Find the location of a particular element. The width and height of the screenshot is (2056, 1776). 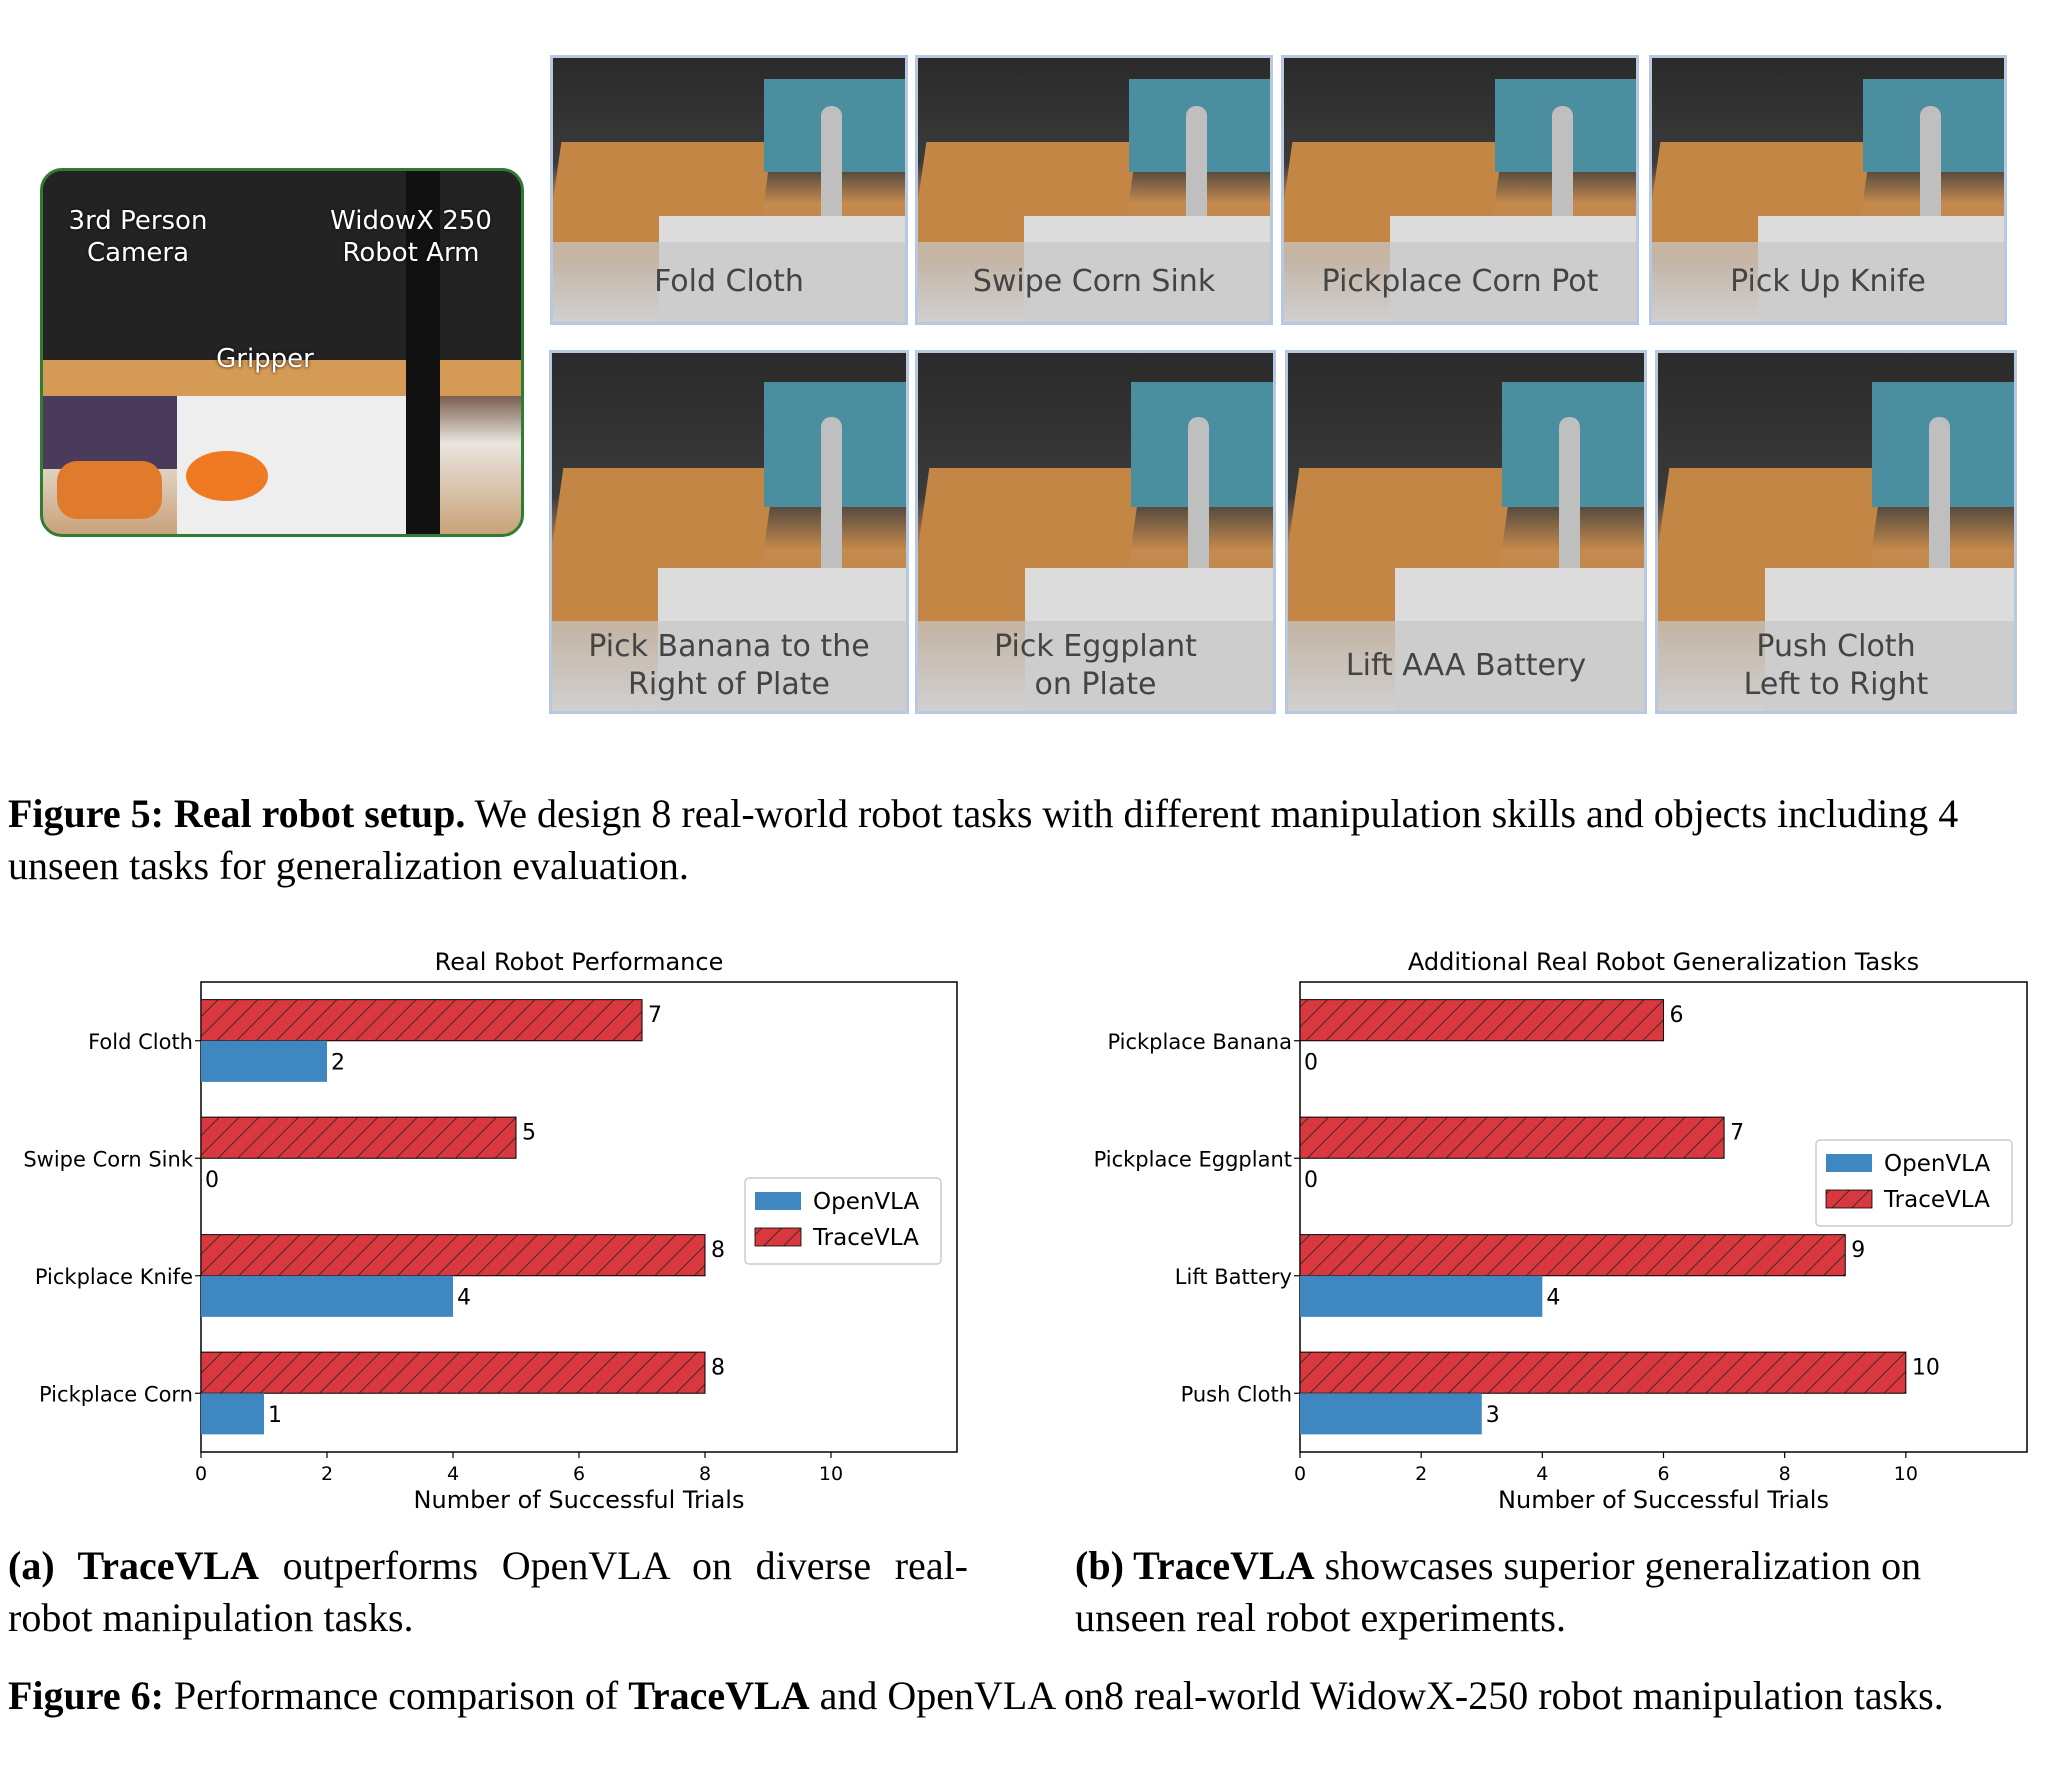

task-label: Fold Cloth is located at coordinates (729, 282).